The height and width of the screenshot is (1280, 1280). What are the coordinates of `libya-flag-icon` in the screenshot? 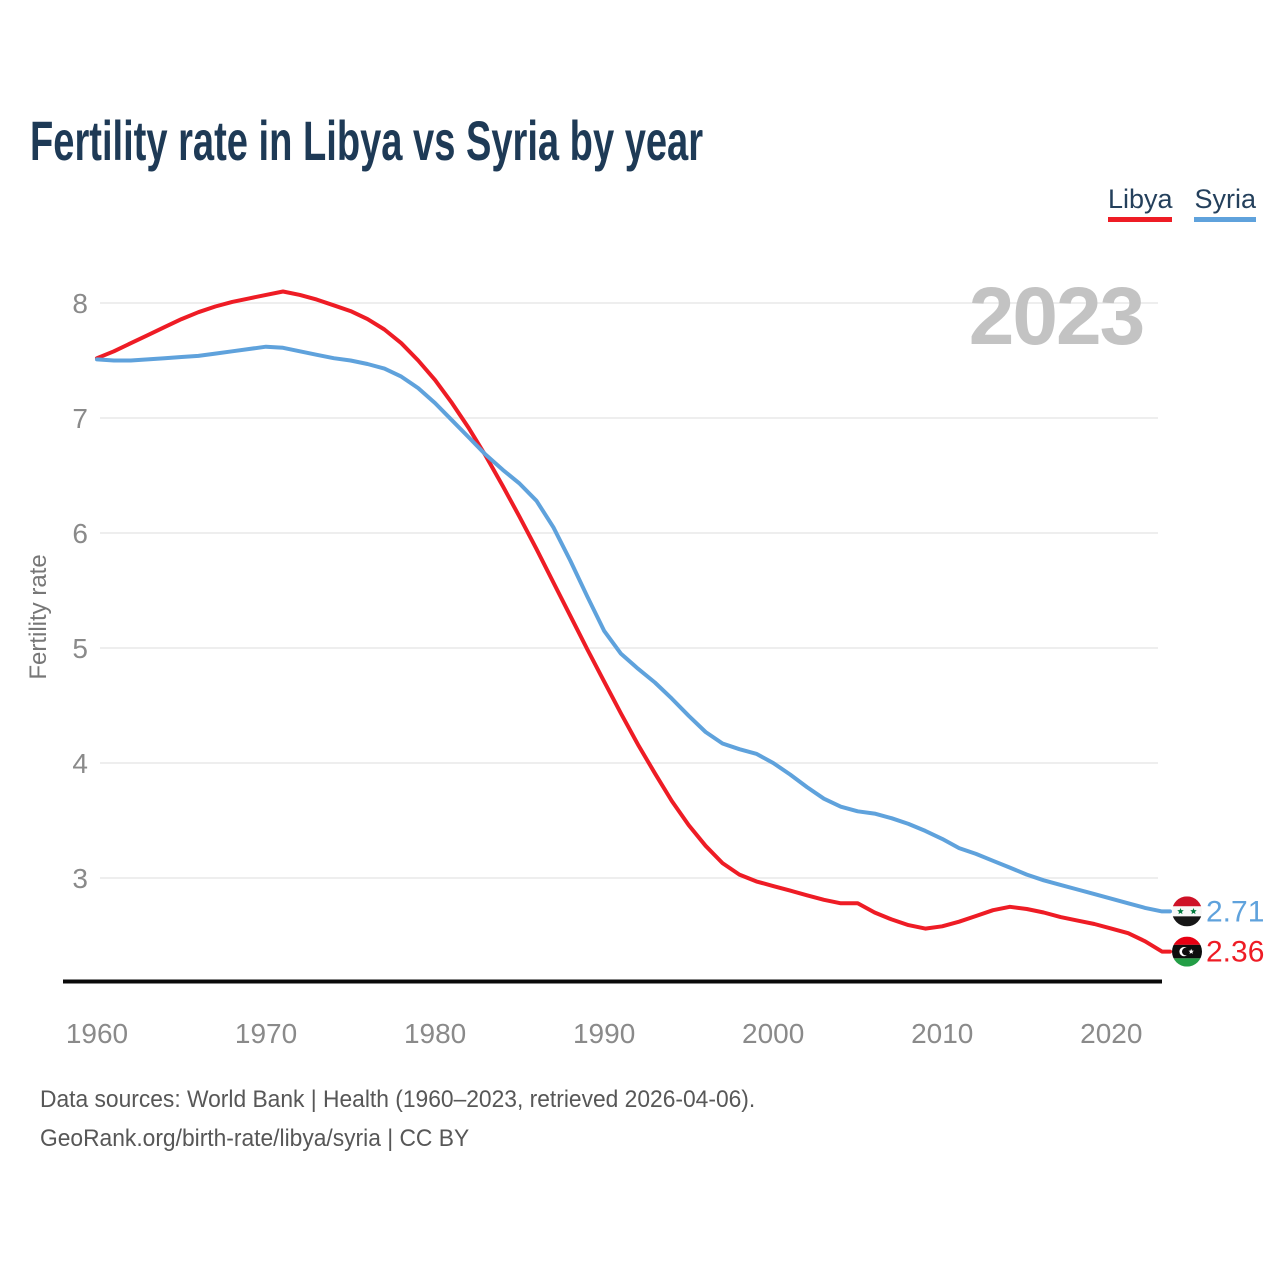 It's located at (1187, 951).